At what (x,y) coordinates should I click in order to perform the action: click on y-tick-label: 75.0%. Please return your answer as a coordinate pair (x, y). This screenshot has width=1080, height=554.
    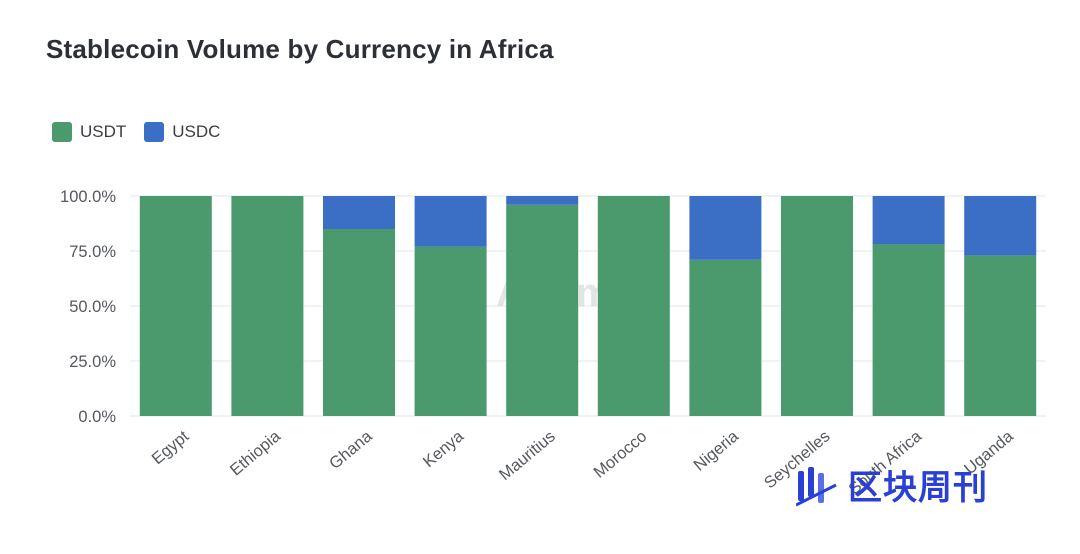
    Looking at the image, I should click on (92, 252).